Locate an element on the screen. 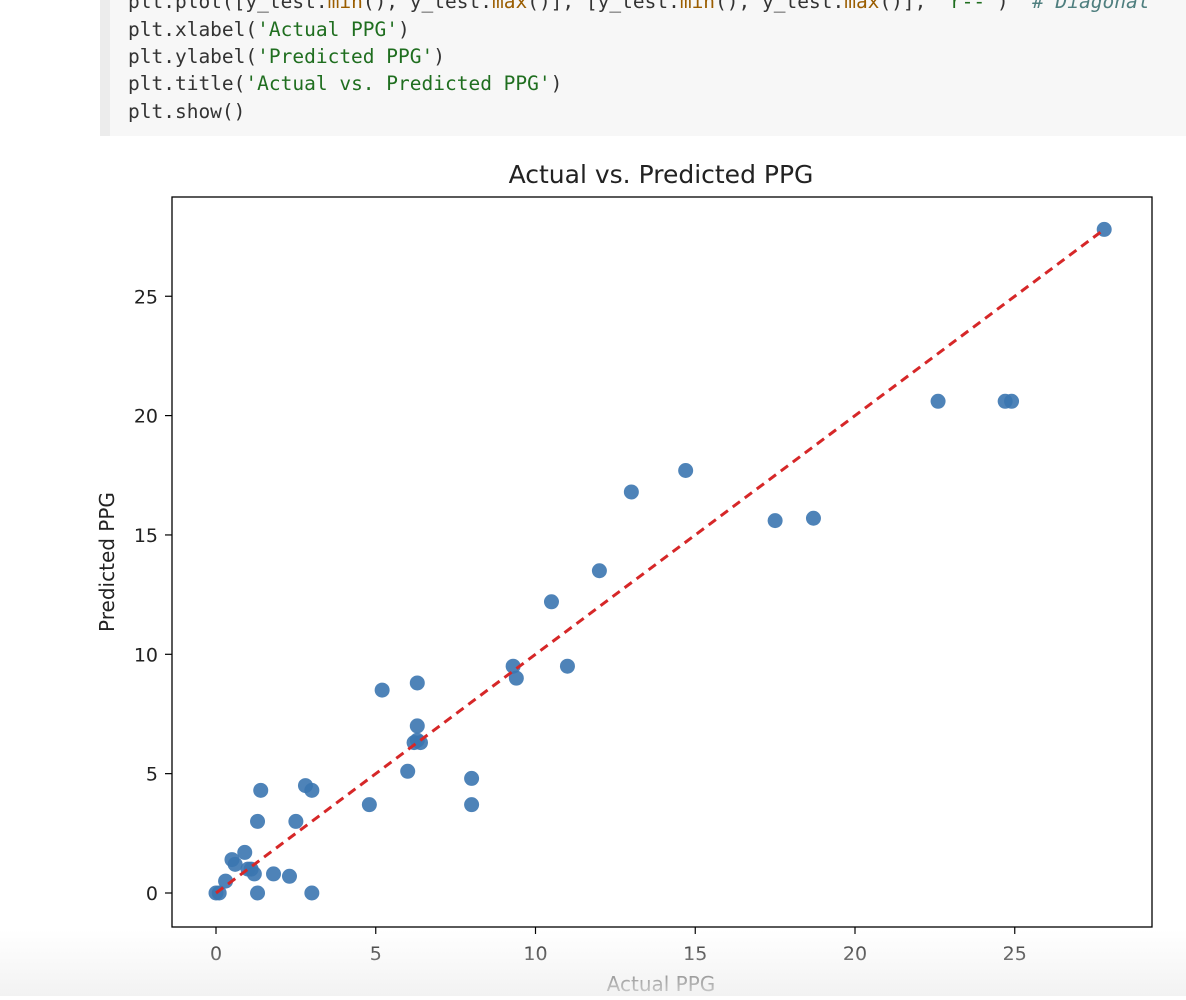 The width and height of the screenshot is (1186, 1000). x-tick-label: 15 is located at coordinates (695, 954).